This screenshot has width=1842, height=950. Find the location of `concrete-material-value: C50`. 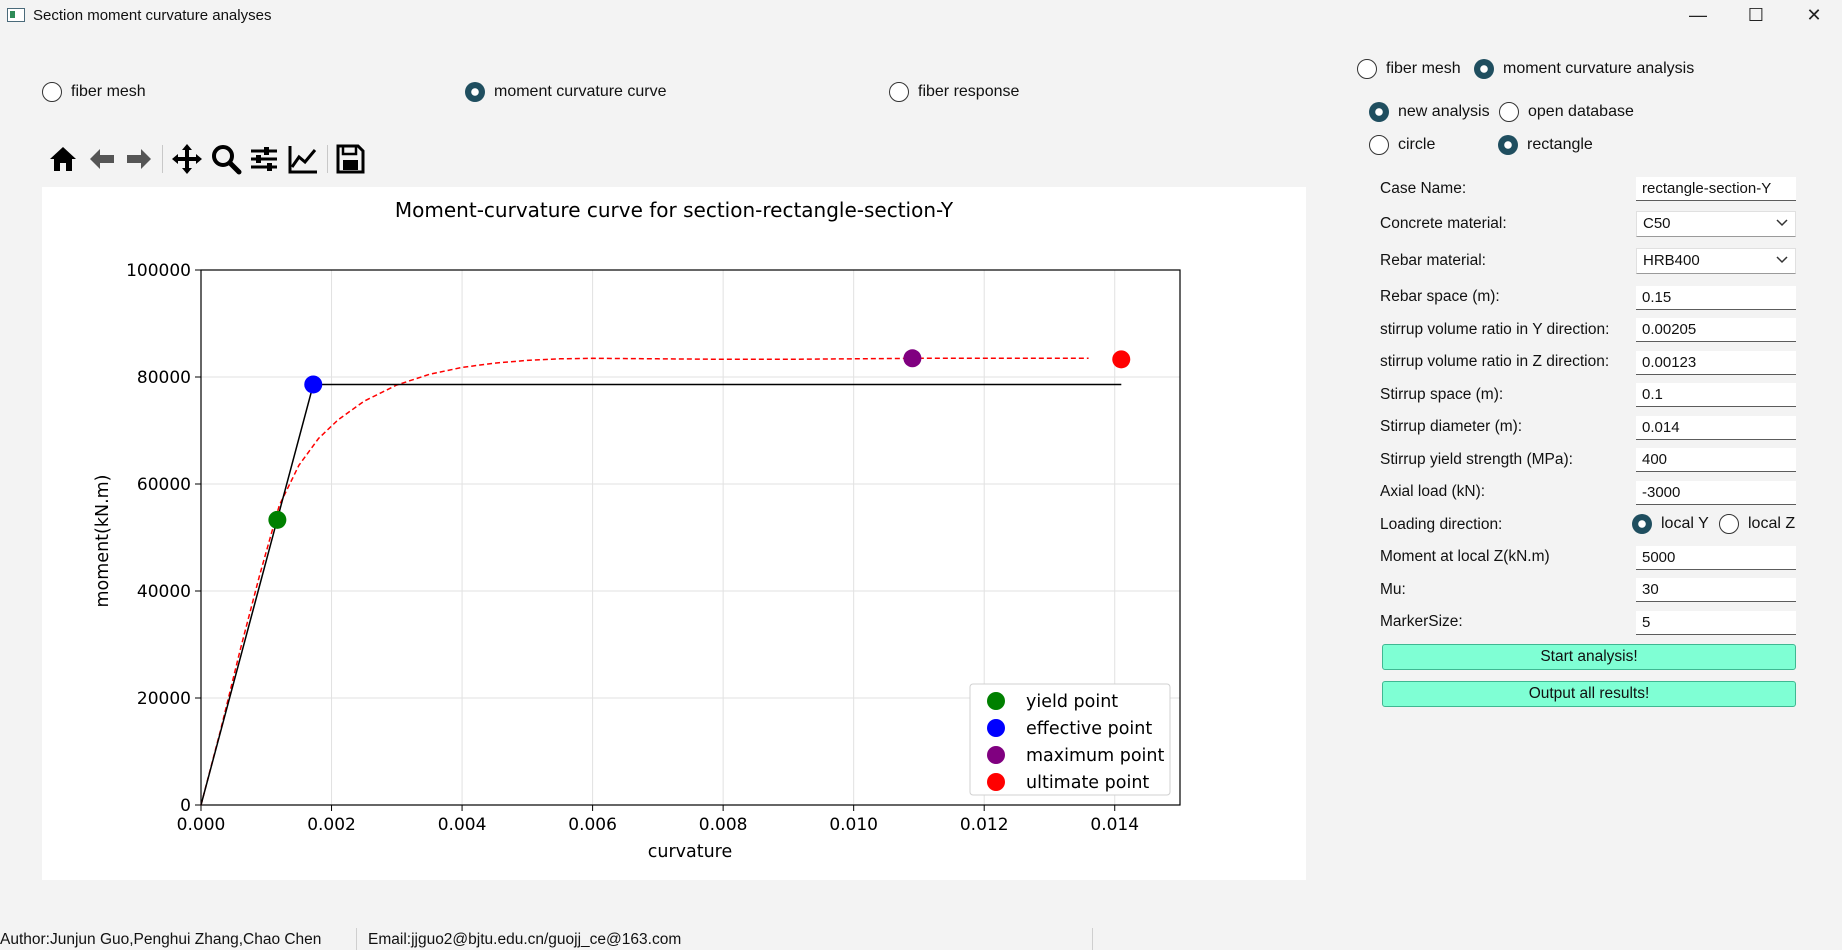

concrete-material-value: C50 is located at coordinates (1657, 223).